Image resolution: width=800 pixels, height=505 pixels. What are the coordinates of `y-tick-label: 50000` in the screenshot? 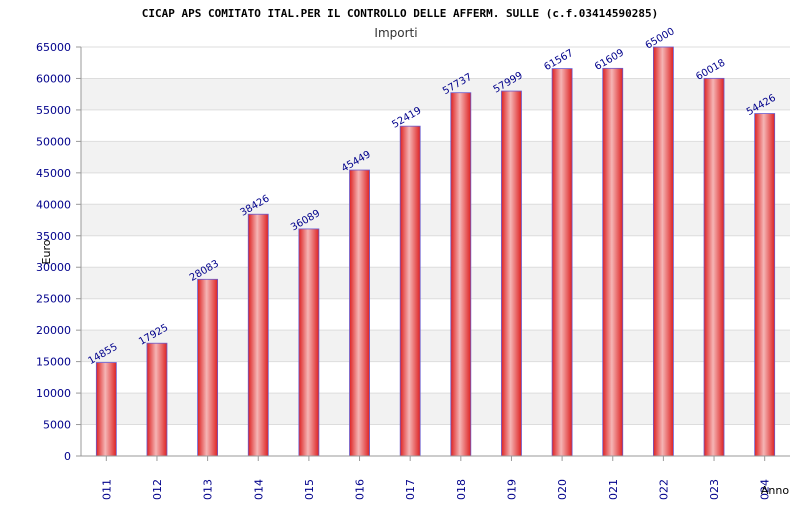 It's located at (53, 141).